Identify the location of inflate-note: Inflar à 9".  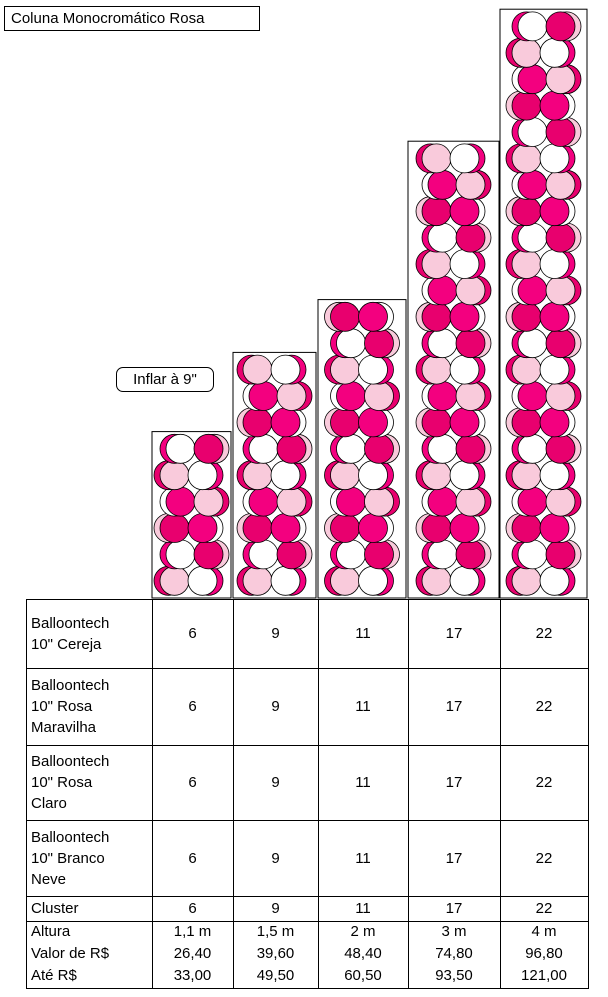
(165, 379).